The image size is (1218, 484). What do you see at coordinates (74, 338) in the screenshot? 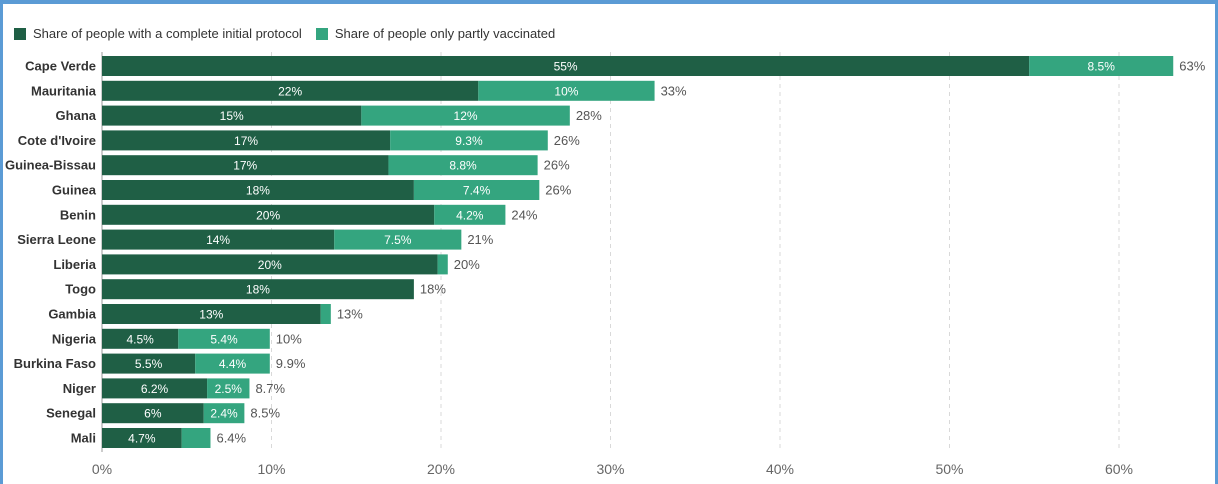
I see `category-label: Nigeria` at bounding box center [74, 338].